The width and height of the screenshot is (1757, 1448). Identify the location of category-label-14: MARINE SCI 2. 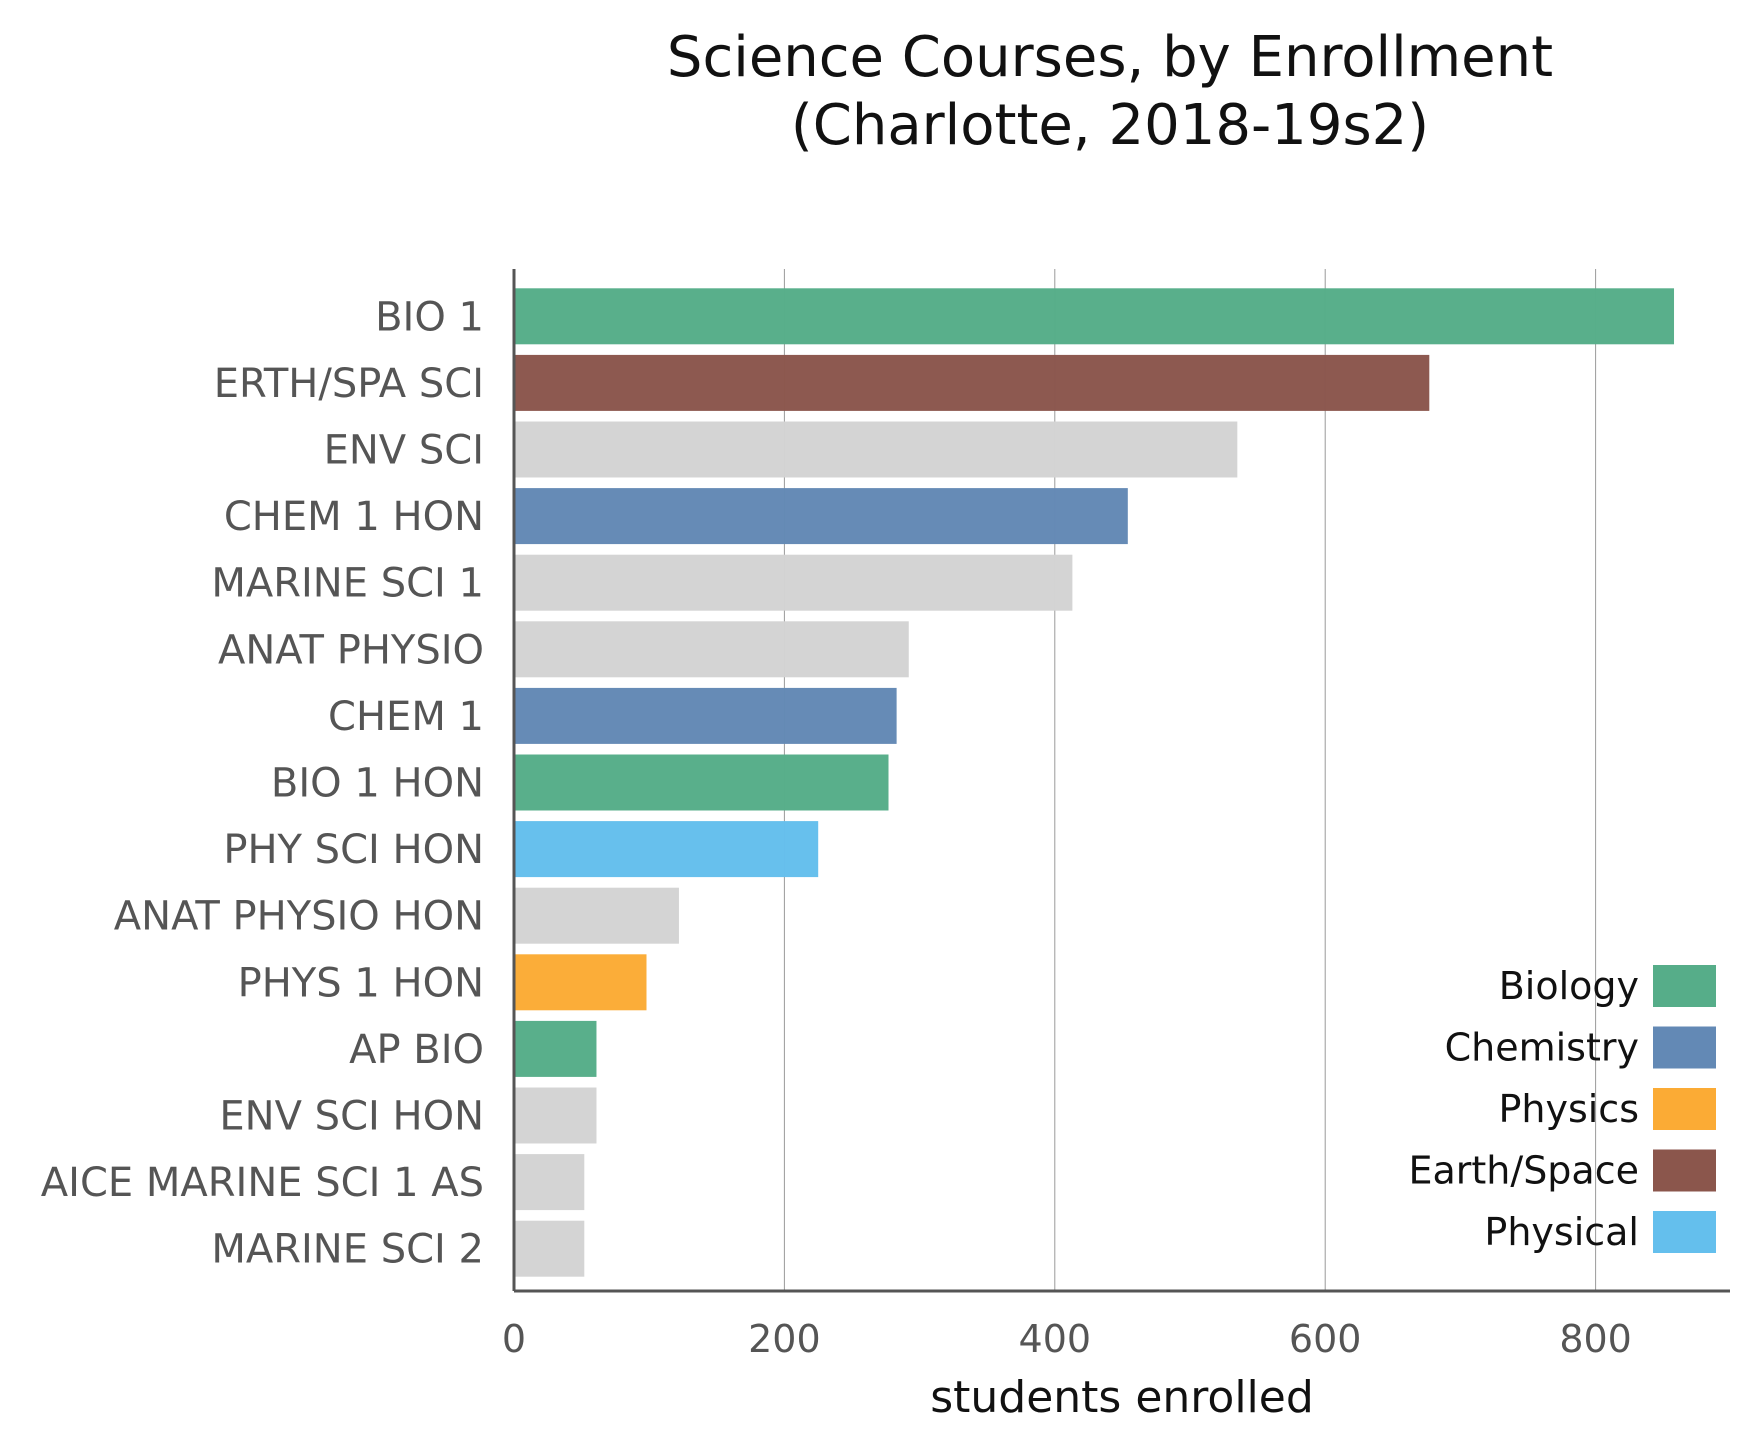
(347, 1250).